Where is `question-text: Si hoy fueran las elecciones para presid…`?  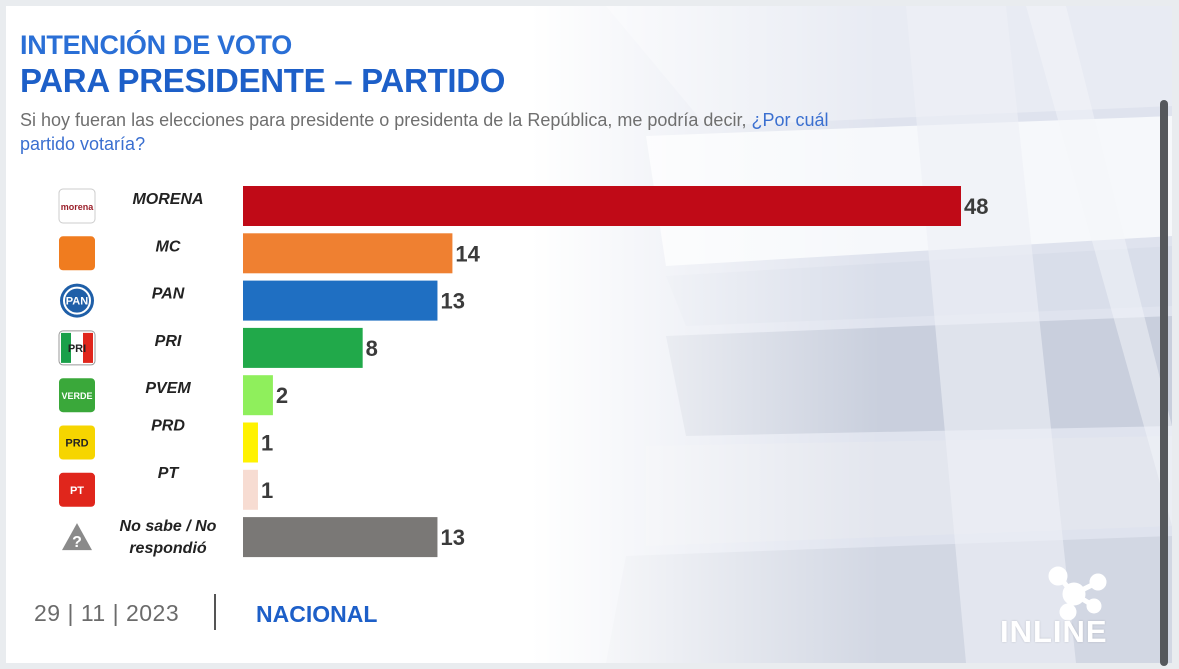
question-text: Si hoy fueran las elecciones para presid… is located at coordinates (386, 120).